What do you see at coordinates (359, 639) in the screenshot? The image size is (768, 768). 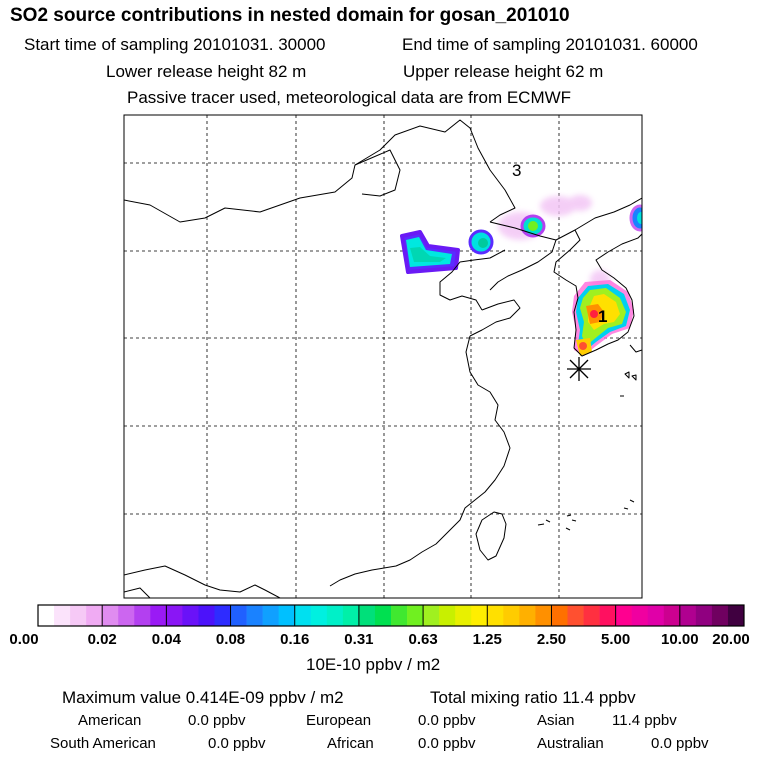 I see `colorbar-label: 0.31` at bounding box center [359, 639].